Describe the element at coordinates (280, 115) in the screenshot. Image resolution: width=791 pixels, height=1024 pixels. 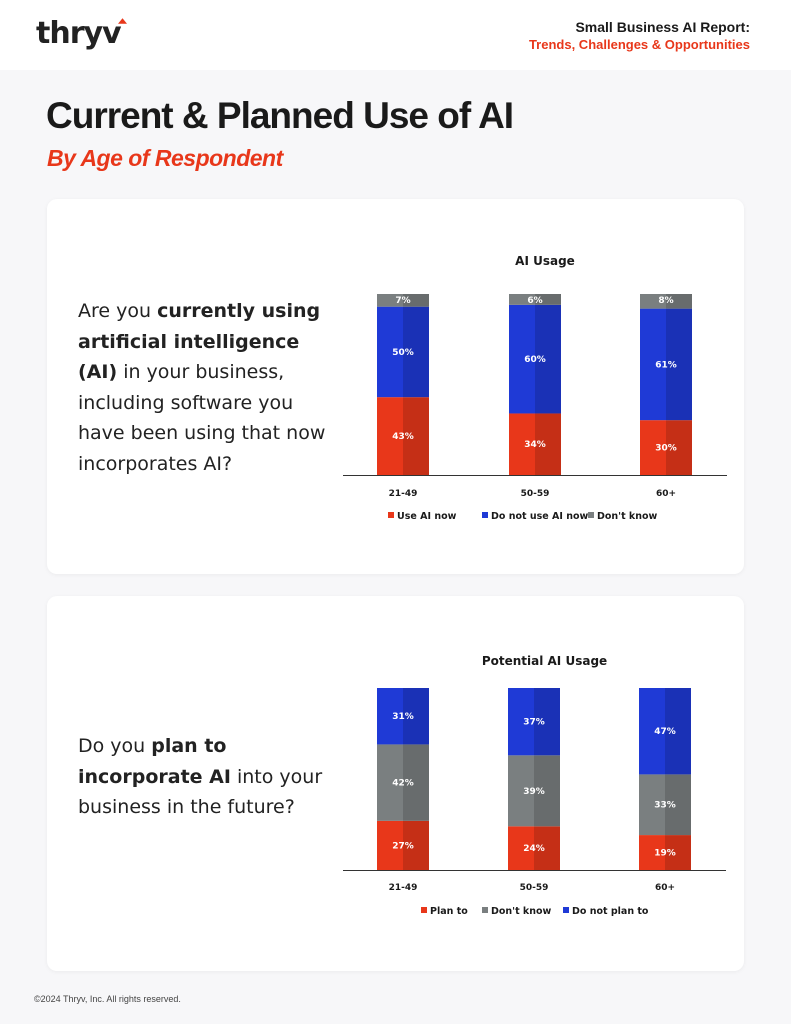
I see `page-title: Current & Planned Use of AI` at that location.